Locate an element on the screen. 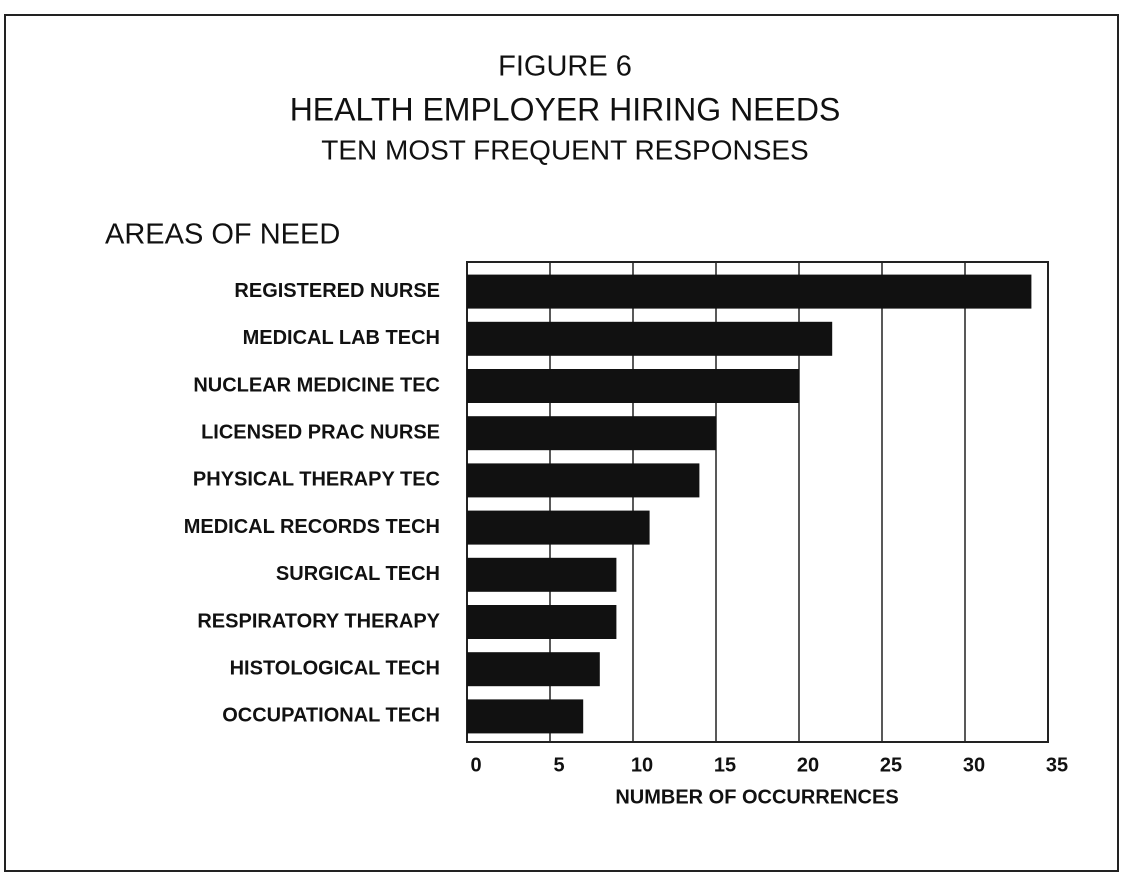 The image size is (1124, 882). x-tick-label: 15 is located at coordinates (725, 765).